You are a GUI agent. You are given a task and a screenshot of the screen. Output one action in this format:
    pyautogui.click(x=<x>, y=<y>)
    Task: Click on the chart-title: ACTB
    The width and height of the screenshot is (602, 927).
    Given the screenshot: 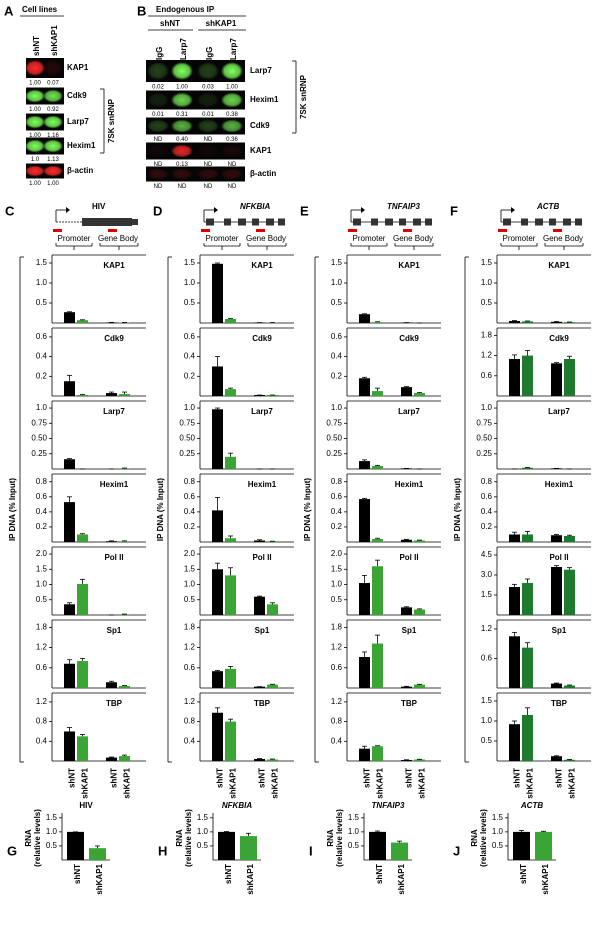 What is the action you would take?
    pyautogui.click(x=531, y=805)
    